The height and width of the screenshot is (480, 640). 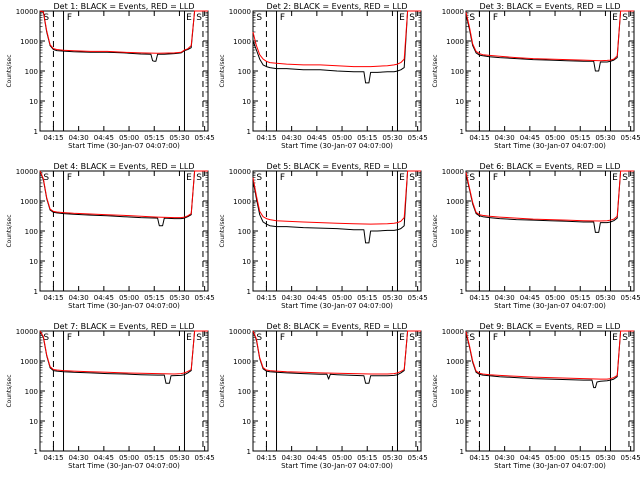 What do you see at coordinates (337, 166) in the screenshot?
I see `panel-title: Det 5: BLACK = Events, RED = LLD` at bounding box center [337, 166].